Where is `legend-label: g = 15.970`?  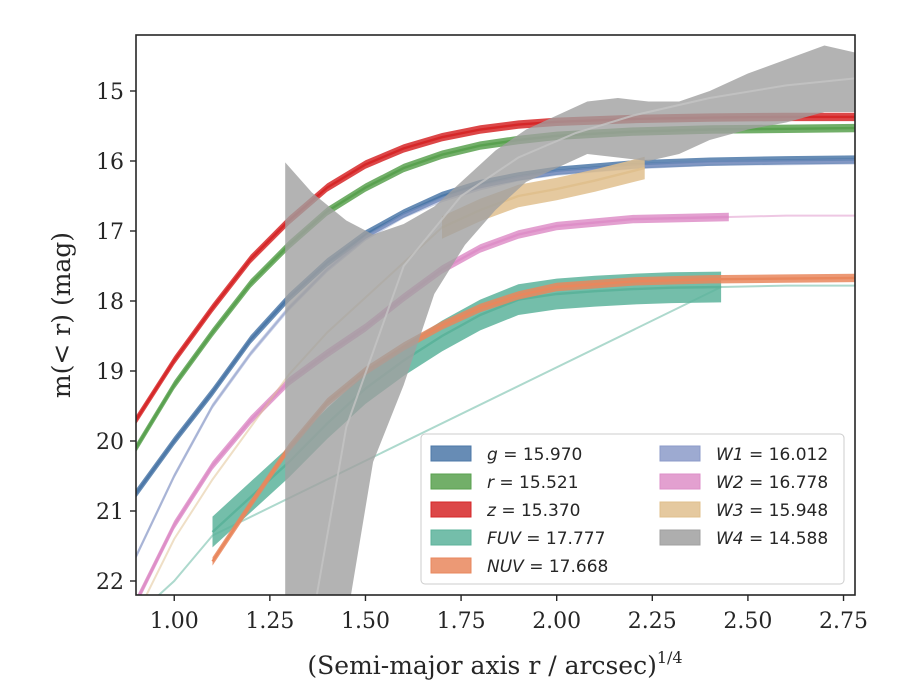
legend-label: g = 15.970 is located at coordinates (534, 455).